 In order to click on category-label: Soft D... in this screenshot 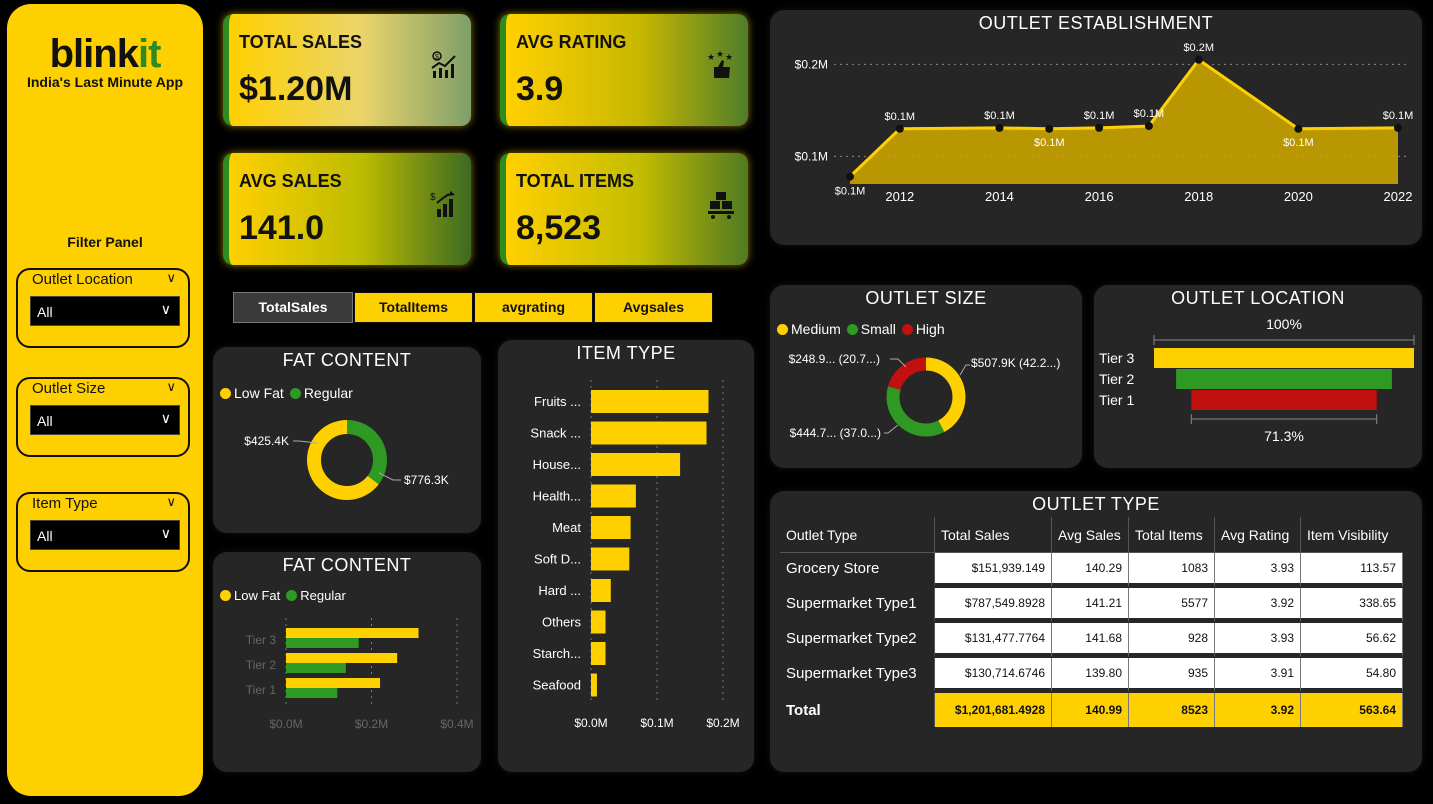, I will do `click(557, 559)`.